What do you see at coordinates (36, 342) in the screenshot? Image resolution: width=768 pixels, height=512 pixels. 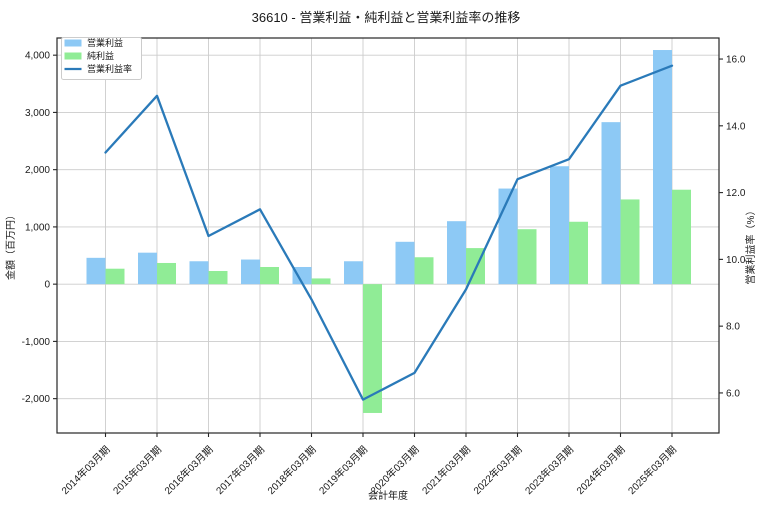 I see `y-tick-label-left: -1,000` at bounding box center [36, 342].